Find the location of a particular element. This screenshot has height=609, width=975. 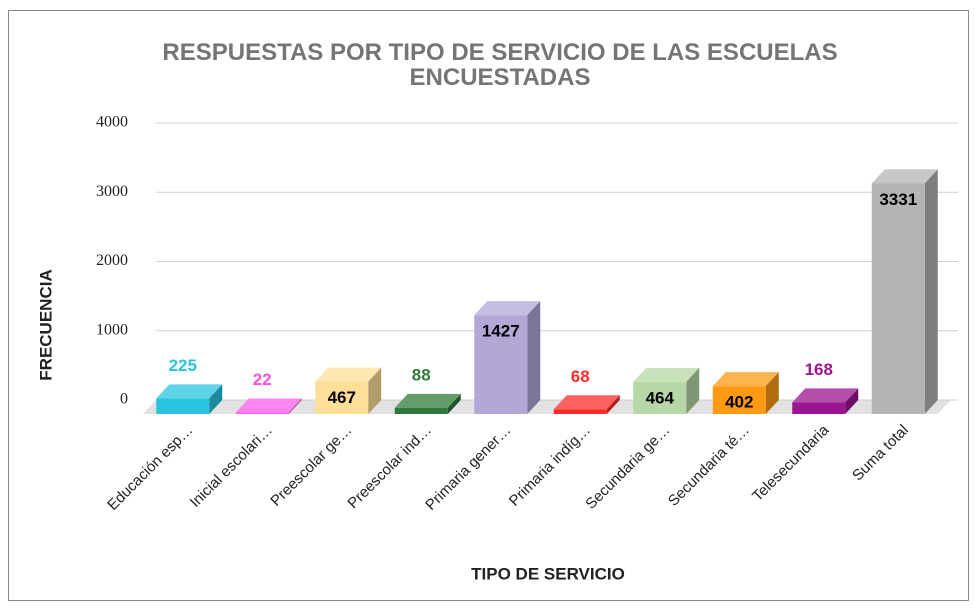

y-tick-label: 4000 is located at coordinates (112, 122).